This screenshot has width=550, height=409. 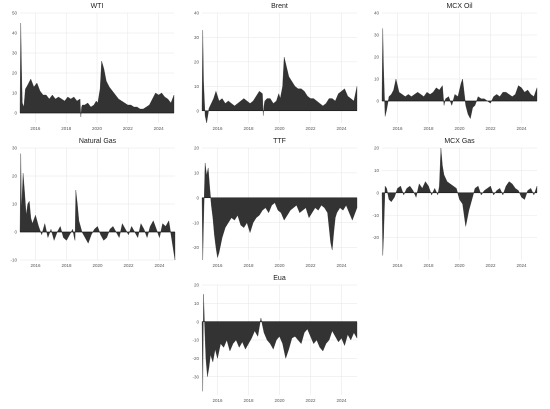 What do you see at coordinates (279, 141) in the screenshot?
I see `chart-title: TTF` at bounding box center [279, 141].